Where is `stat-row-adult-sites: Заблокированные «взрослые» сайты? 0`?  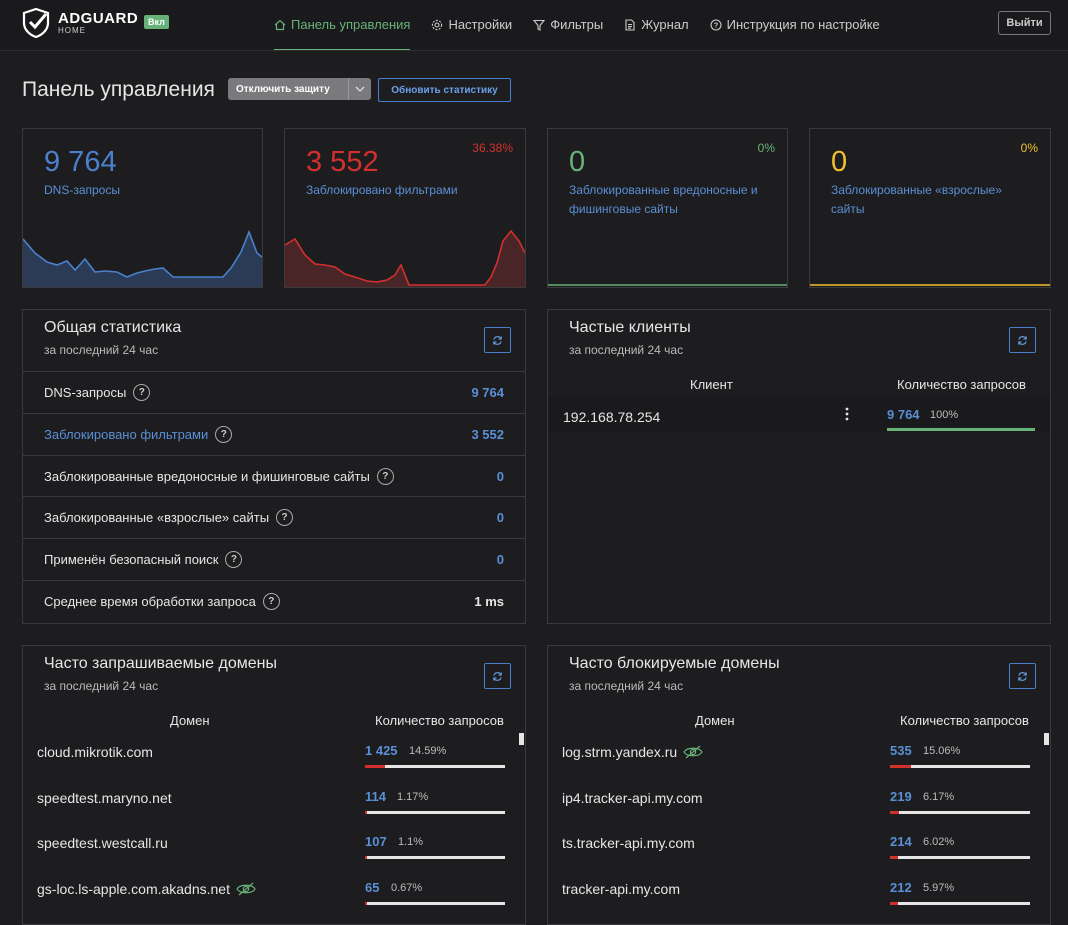
stat-row-adult-sites: Заблокированные «взрослые» сайты? 0 is located at coordinates (274, 517).